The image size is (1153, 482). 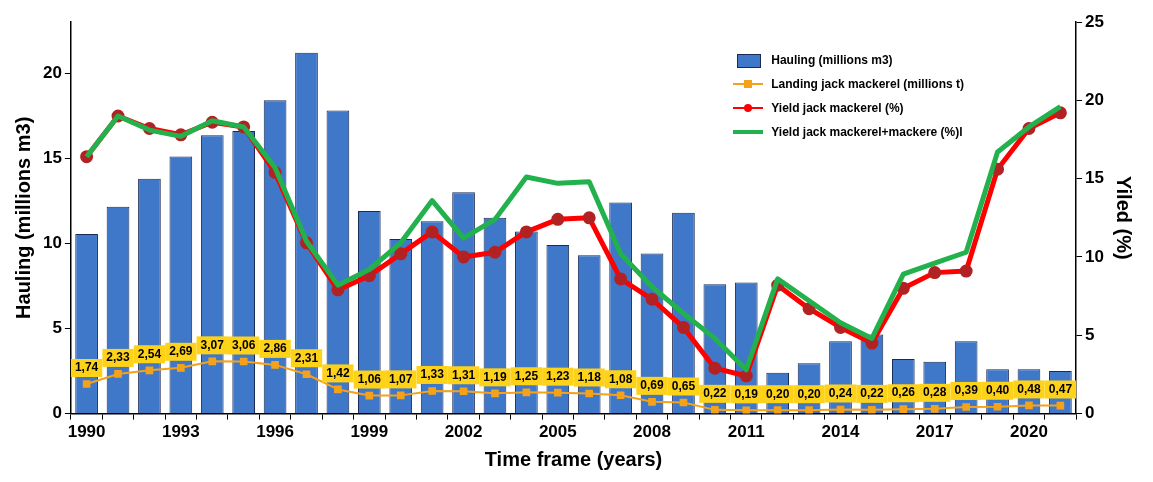 What do you see at coordinates (1090, 413) in the screenshot?
I see `y2-tick-label: 0` at bounding box center [1090, 413].